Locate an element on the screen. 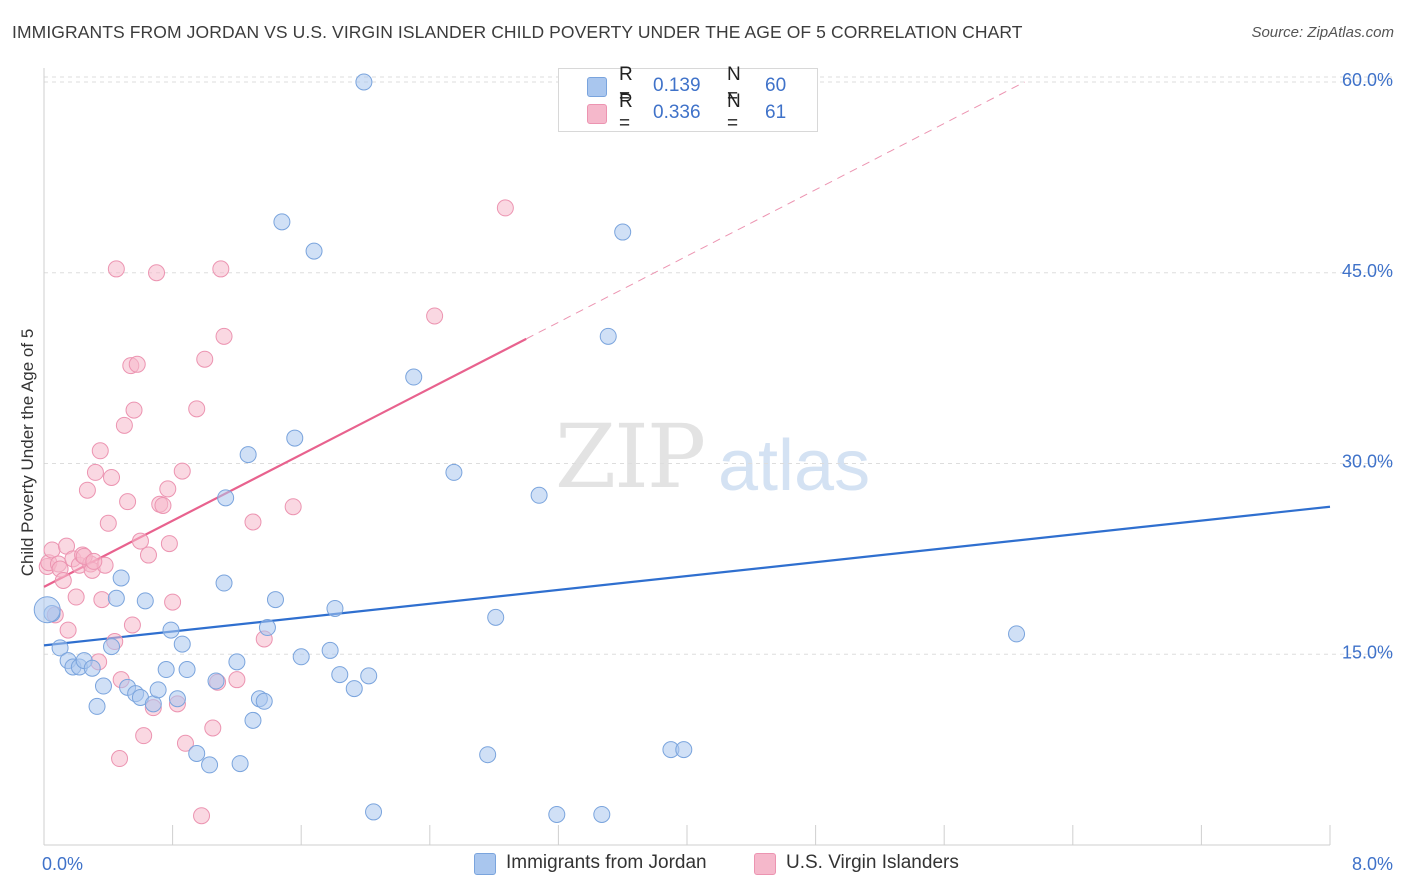 This screenshot has height=892, width=1406. y-tick-label: 15.0% is located at coordinates (1367, 652).